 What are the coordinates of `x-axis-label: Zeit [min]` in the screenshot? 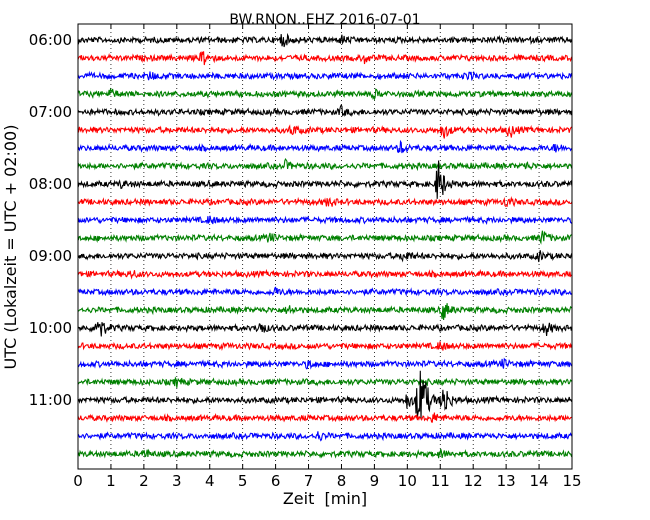 It's located at (325, 498).